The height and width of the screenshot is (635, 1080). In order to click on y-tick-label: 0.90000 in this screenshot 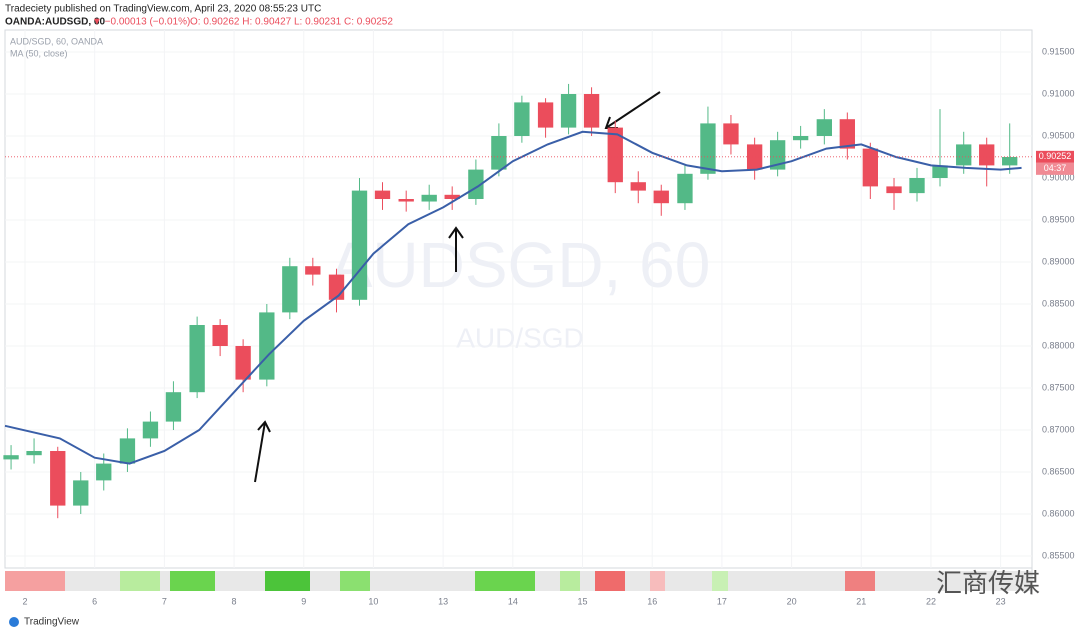, I will do `click(1058, 177)`.